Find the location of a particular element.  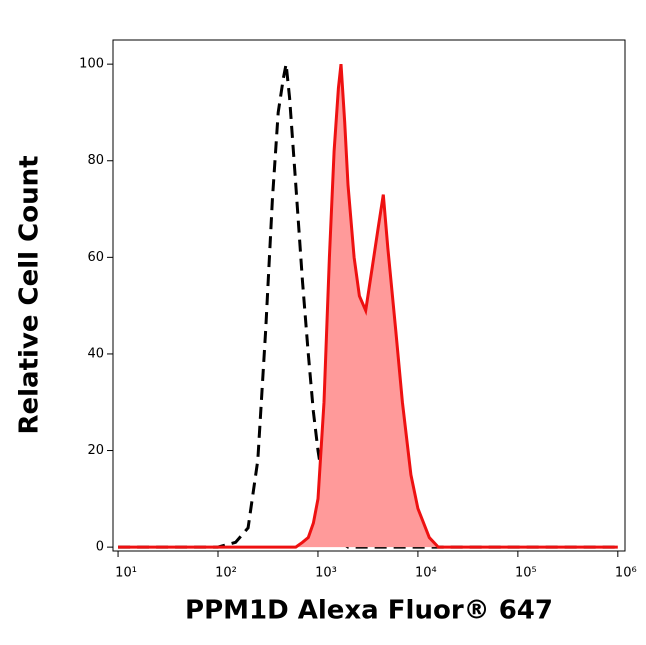

y-tick-label: 40 is located at coordinates (95, 353).